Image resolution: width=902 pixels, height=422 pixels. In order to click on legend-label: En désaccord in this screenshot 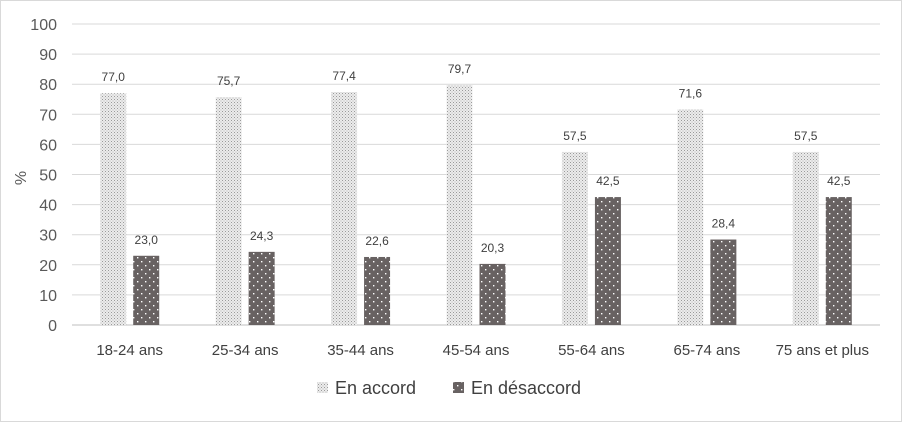, I will do `click(526, 388)`.